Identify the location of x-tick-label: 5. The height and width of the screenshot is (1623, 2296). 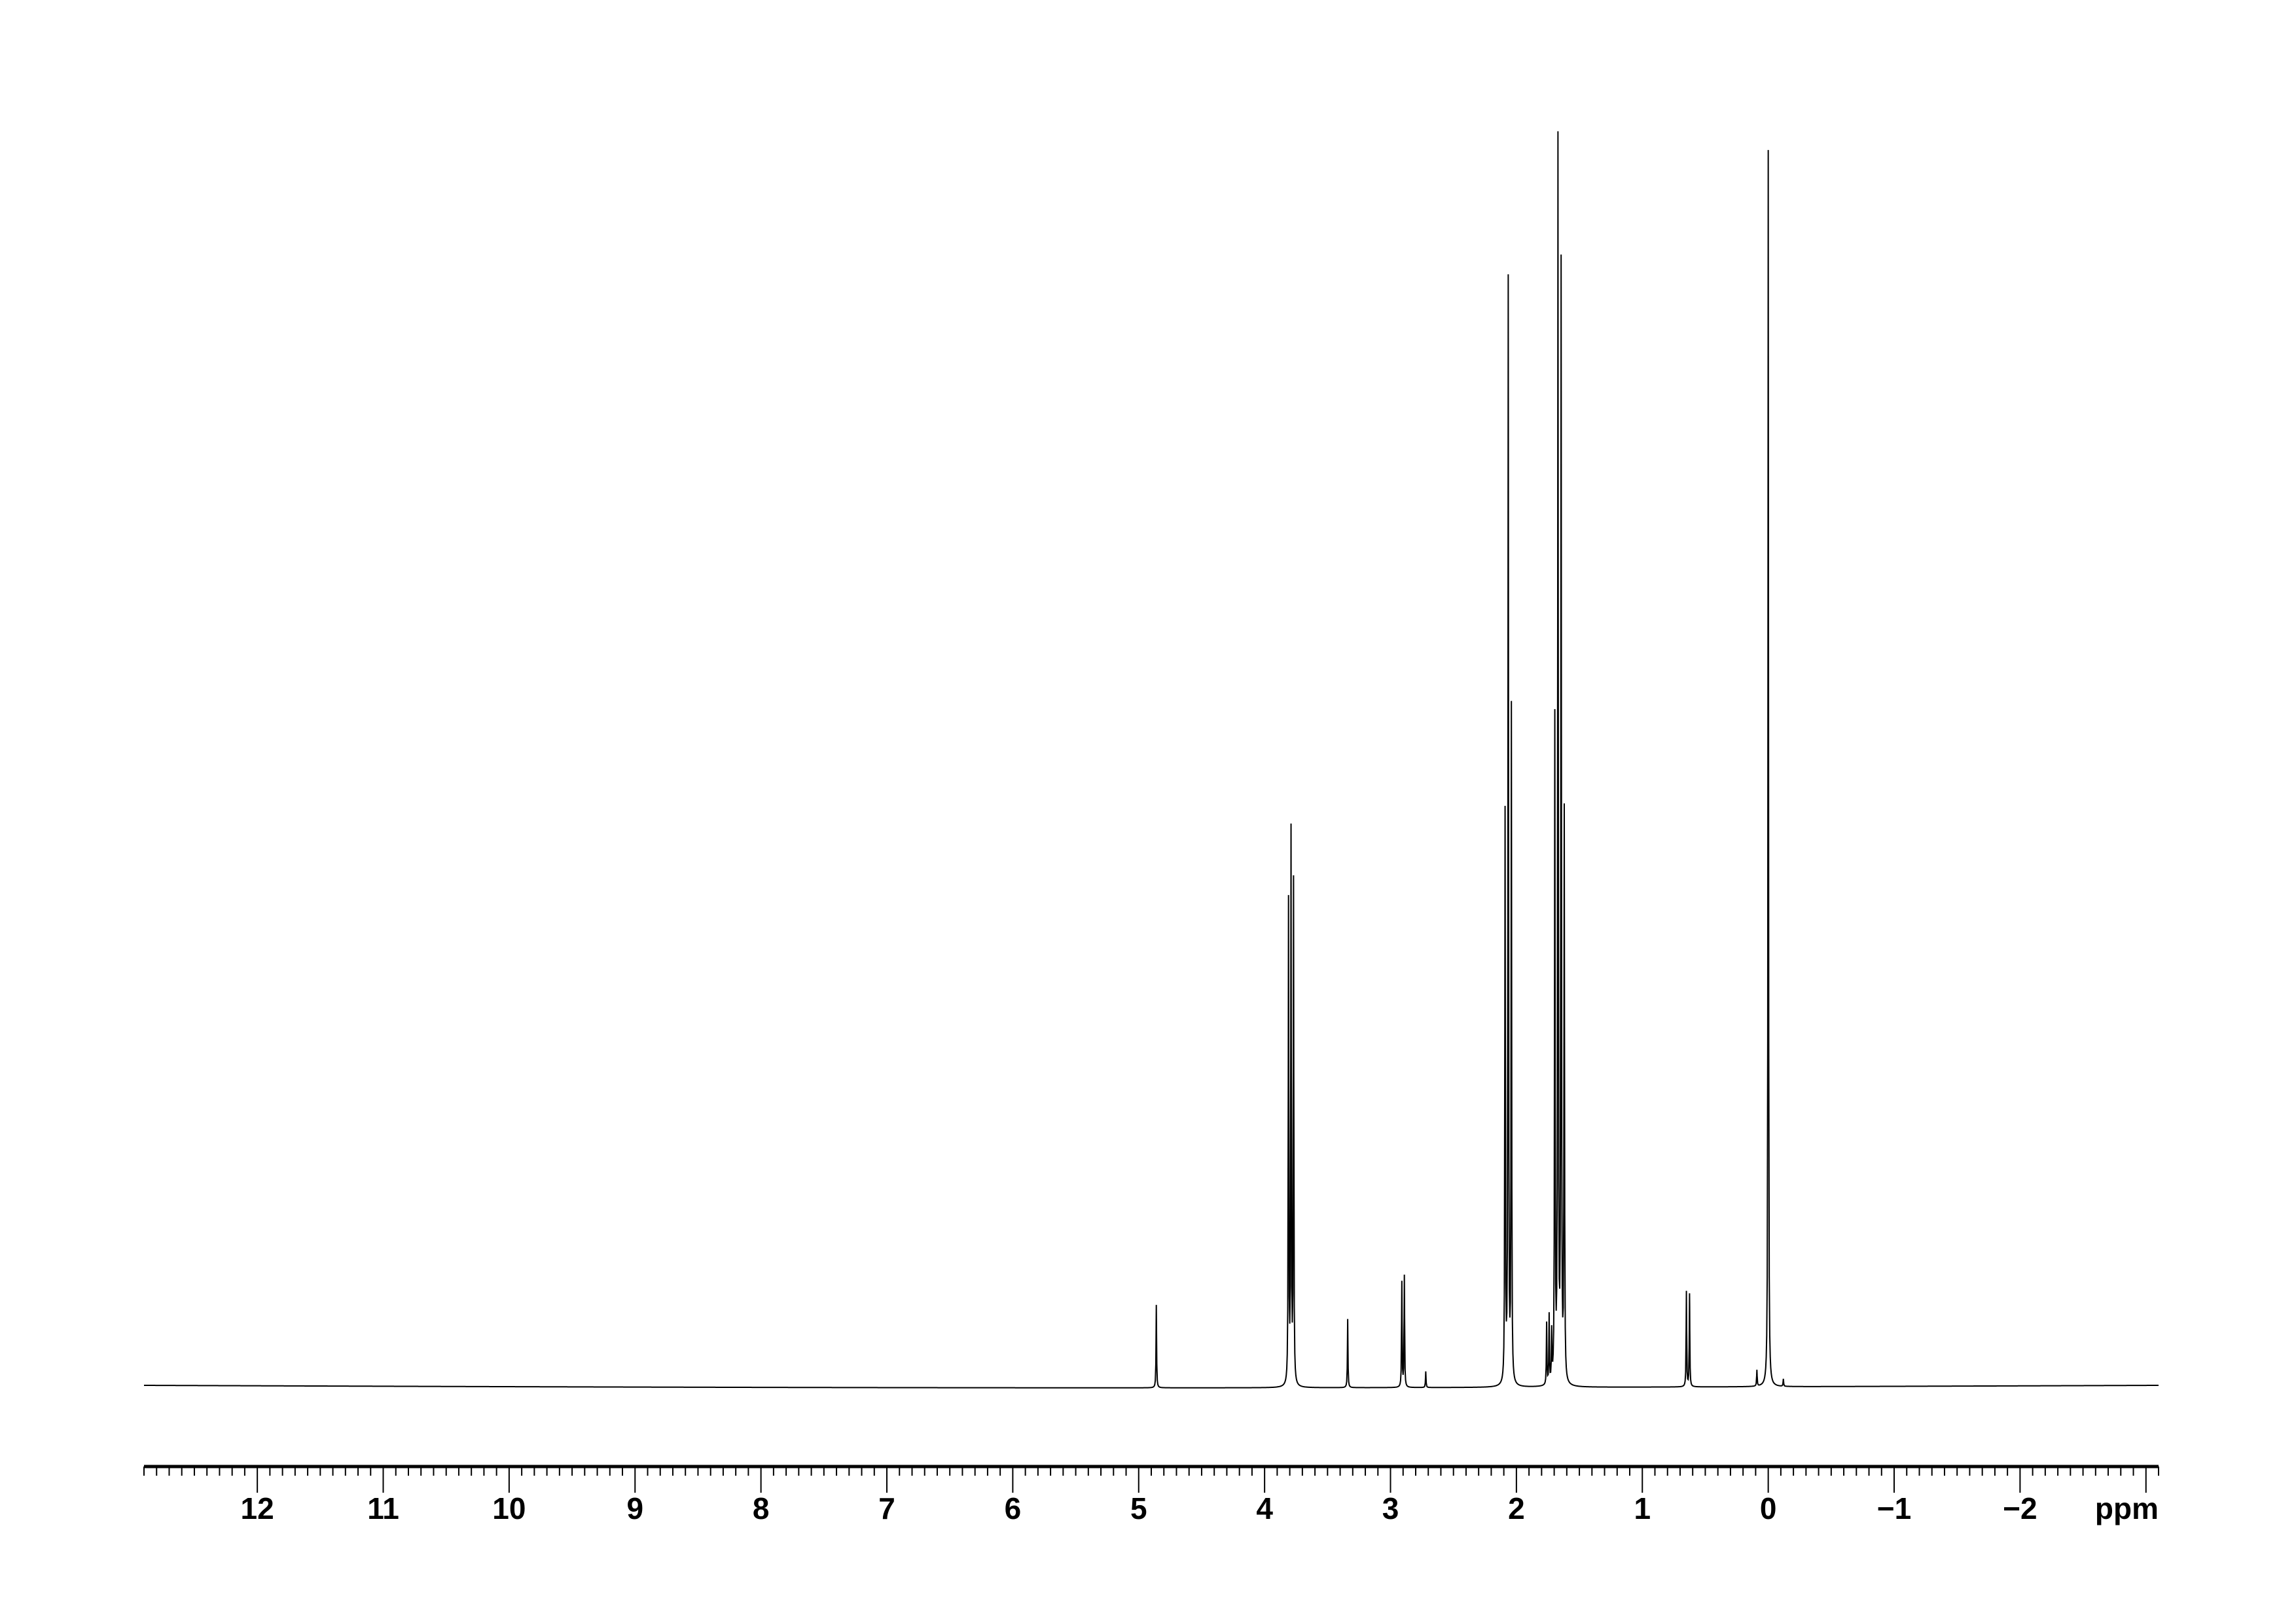
(1138, 1508).